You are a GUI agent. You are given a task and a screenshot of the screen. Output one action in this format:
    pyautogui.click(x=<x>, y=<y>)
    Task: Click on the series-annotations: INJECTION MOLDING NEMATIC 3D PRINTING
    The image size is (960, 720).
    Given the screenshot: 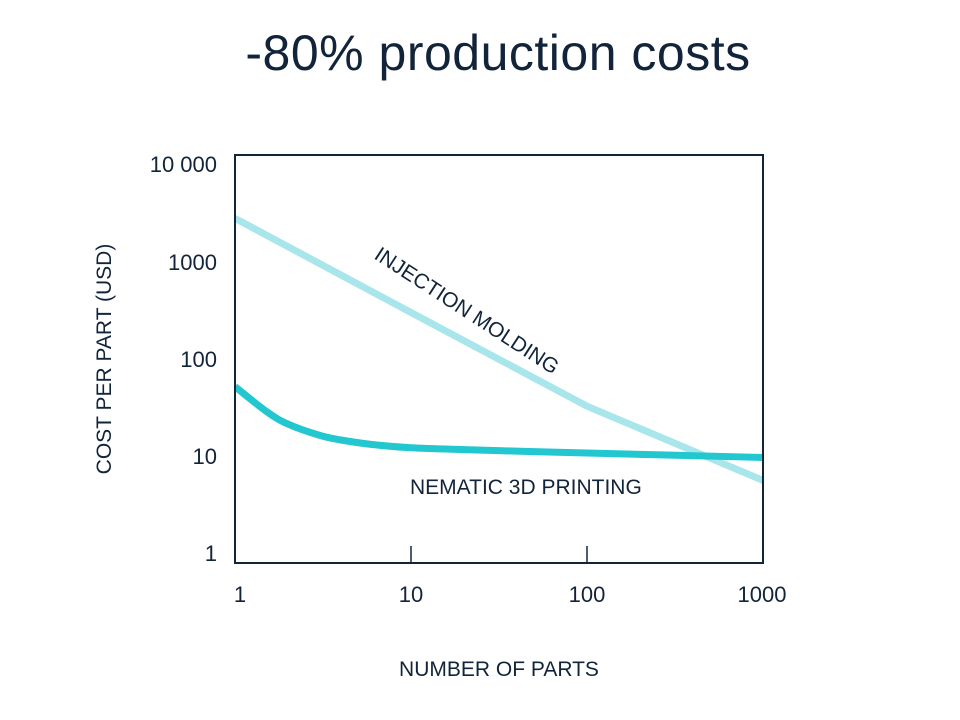 What is the action you would take?
    pyautogui.click(x=506, y=371)
    